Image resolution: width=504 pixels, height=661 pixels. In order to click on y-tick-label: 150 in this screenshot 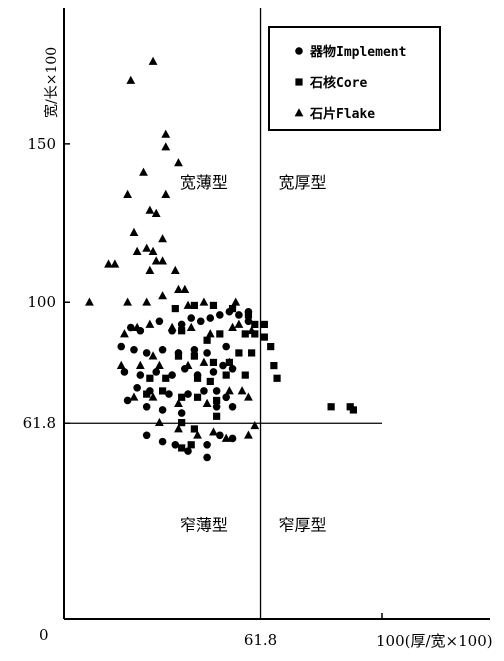, I will do `click(41, 144)`.